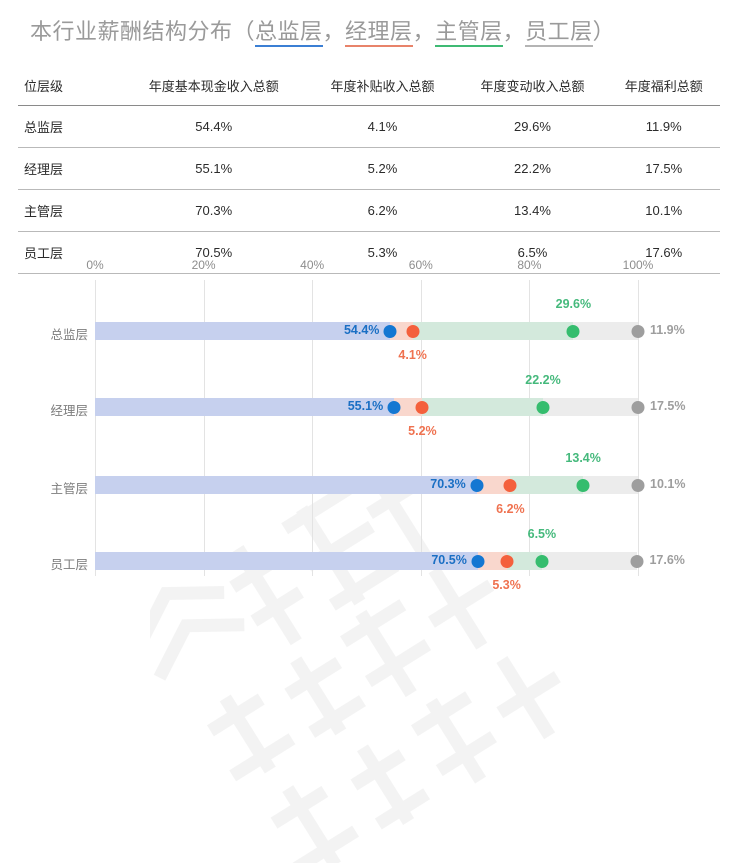 The height and width of the screenshot is (863, 746). Describe the element at coordinates (214, 210) in the screenshot. I see `table-cell-base: 70.3%` at that location.